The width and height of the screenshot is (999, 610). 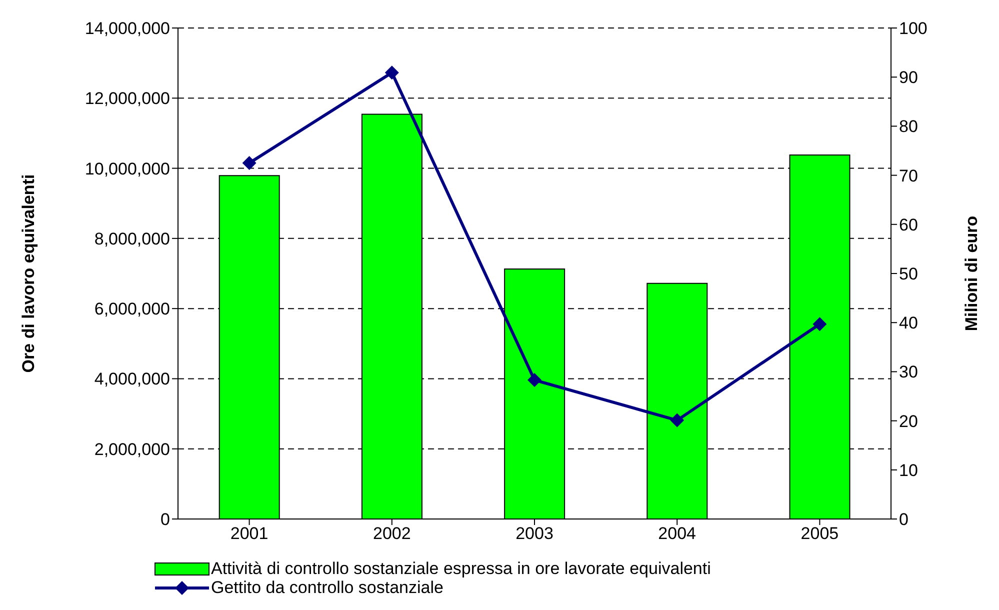 What do you see at coordinates (127, 98) in the screenshot?
I see `y-tick-label: 12,000,000` at bounding box center [127, 98].